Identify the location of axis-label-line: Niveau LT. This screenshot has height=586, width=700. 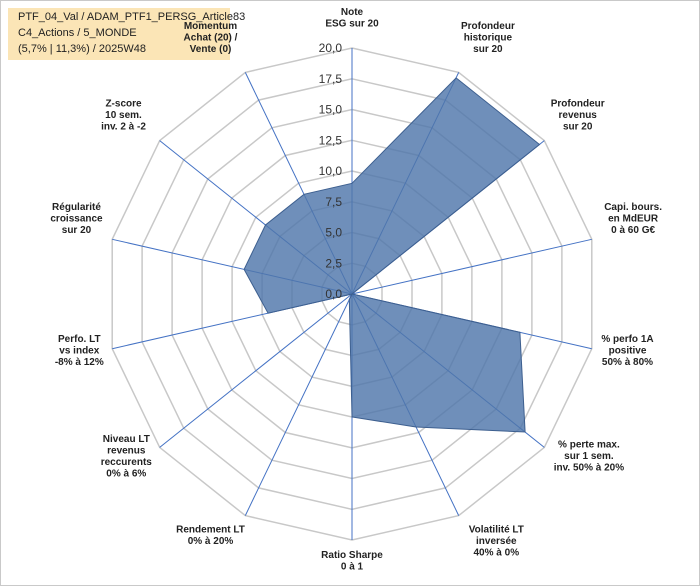
(126, 439).